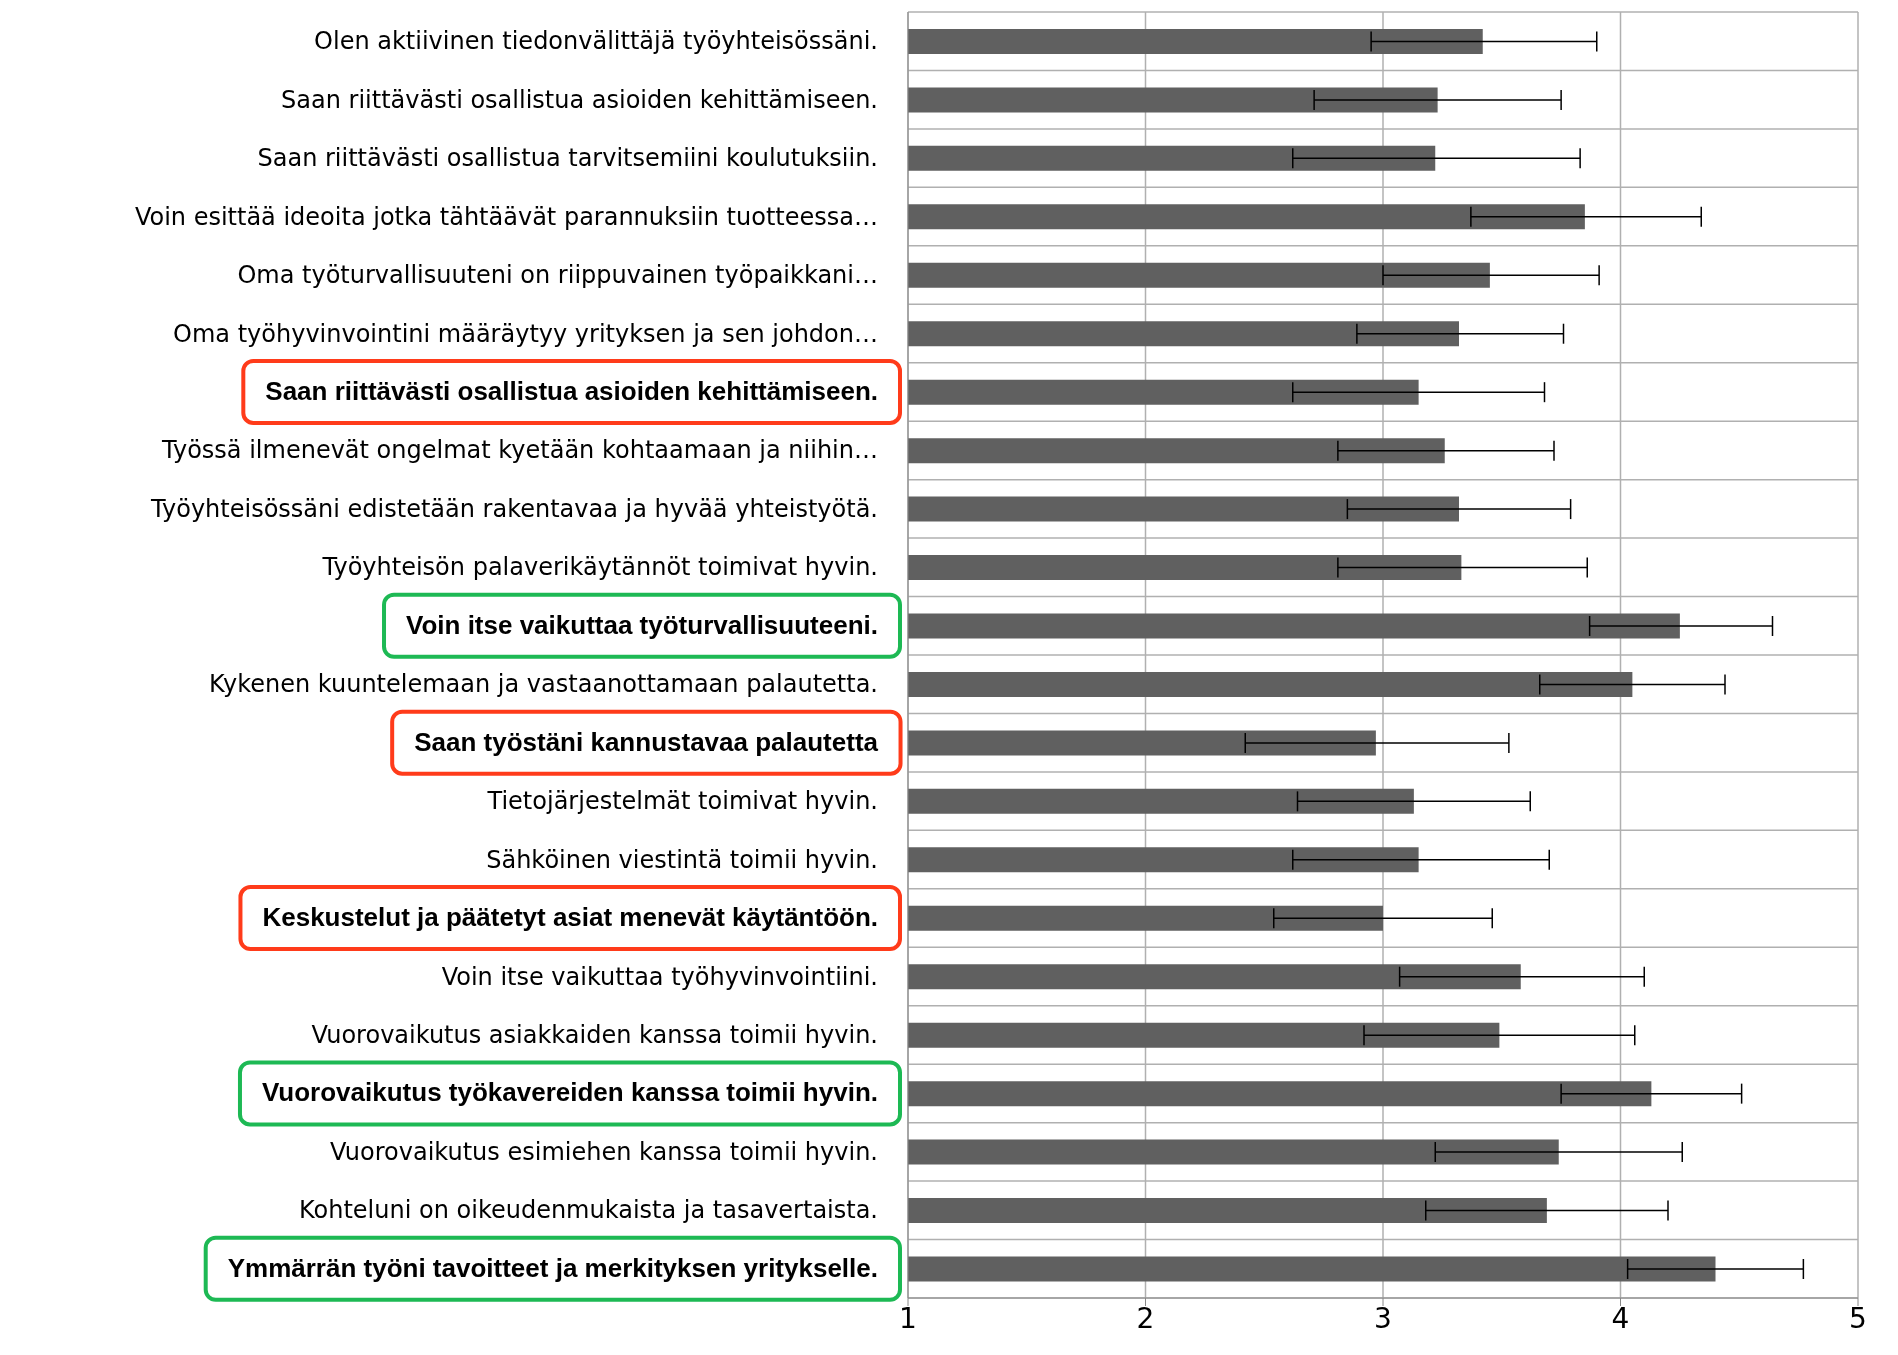  What do you see at coordinates (1145, 1318) in the screenshot?
I see `x-tick-label: 2` at bounding box center [1145, 1318].